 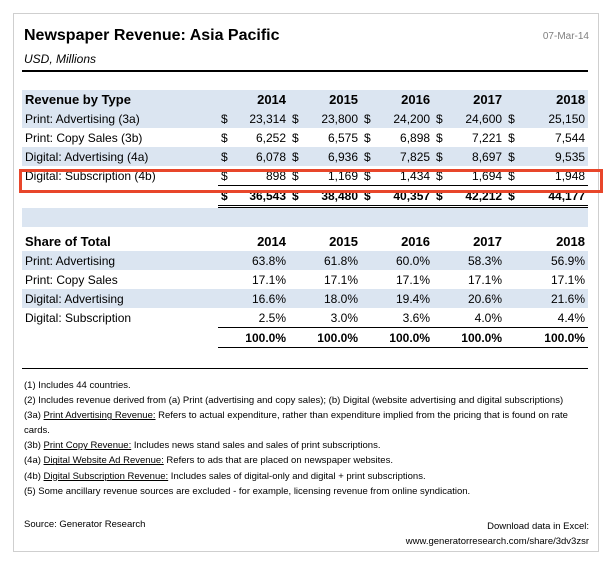 I want to click on footnote-term: Print Advertising Revenue:, so click(x=99, y=416).